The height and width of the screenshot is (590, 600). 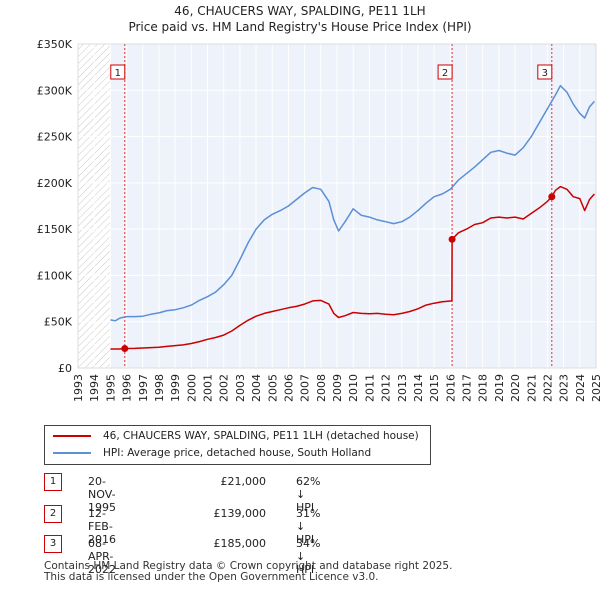 I want to click on sale-date: 08-APR-2022, so click(x=102, y=556).